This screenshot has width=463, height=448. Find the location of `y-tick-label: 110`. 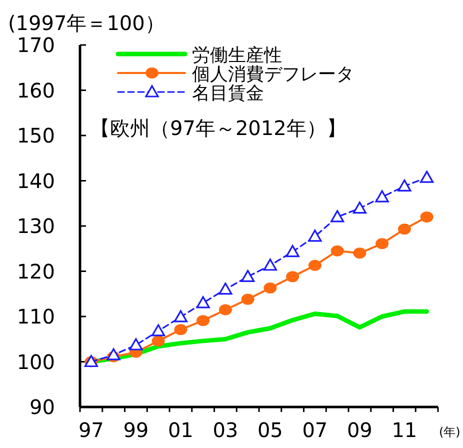

y-tick-label: 110 is located at coordinates (35, 316).